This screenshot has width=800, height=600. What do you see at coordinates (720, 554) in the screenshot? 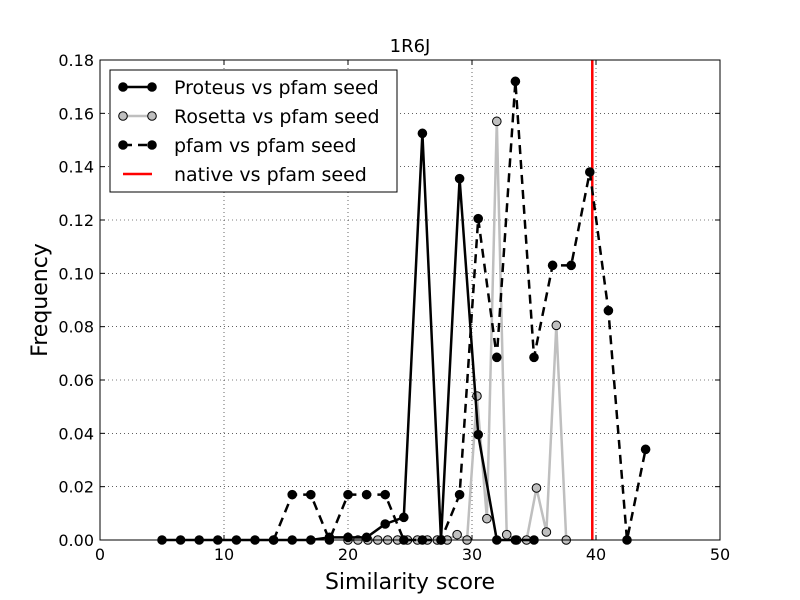
I see `x-tick-label: 50` at bounding box center [720, 554].